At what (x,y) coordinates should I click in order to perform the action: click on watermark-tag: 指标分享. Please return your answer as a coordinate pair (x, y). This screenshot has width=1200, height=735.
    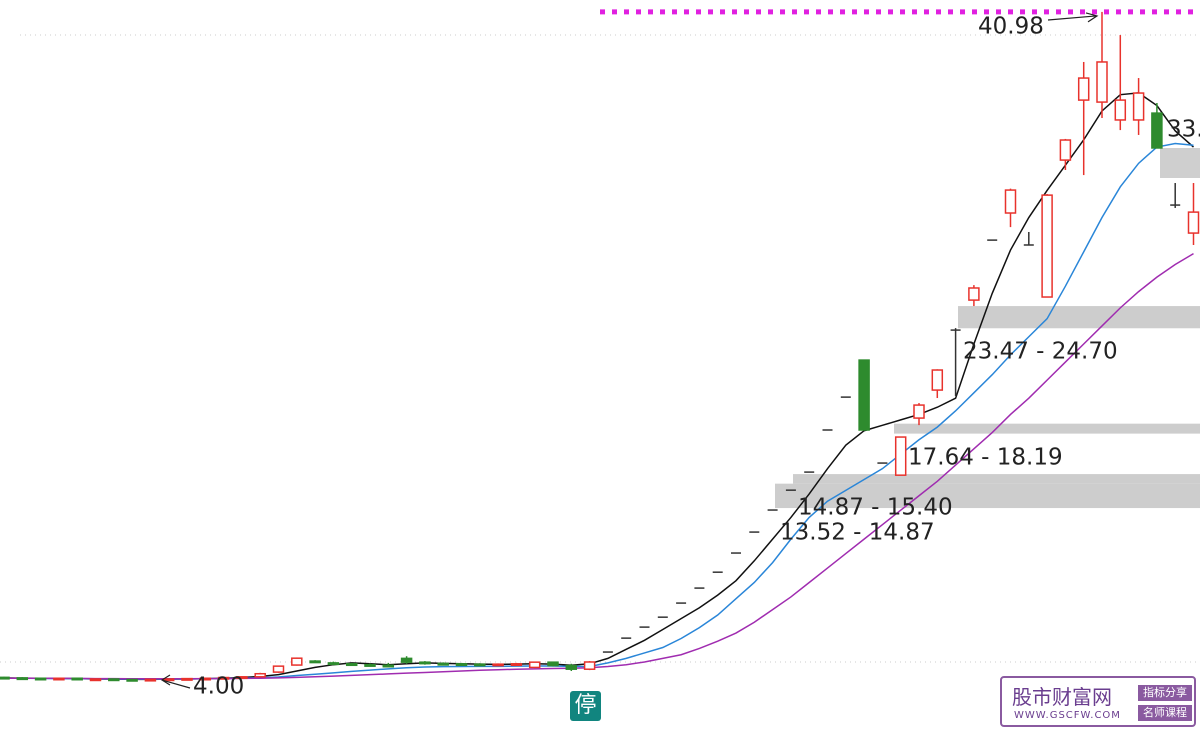
    Looking at the image, I should click on (1165, 693).